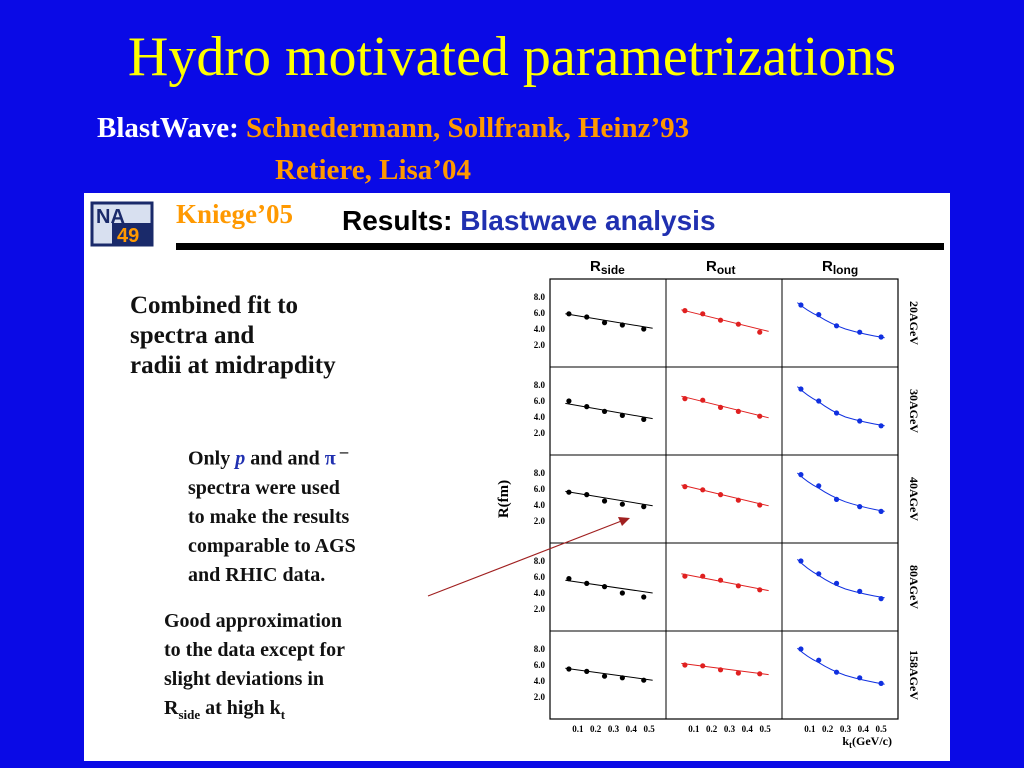 Image resolution: width=1024 pixels, height=768 pixels. What do you see at coordinates (613, 270) in the screenshot?
I see `column-header-sub: side` at bounding box center [613, 270].